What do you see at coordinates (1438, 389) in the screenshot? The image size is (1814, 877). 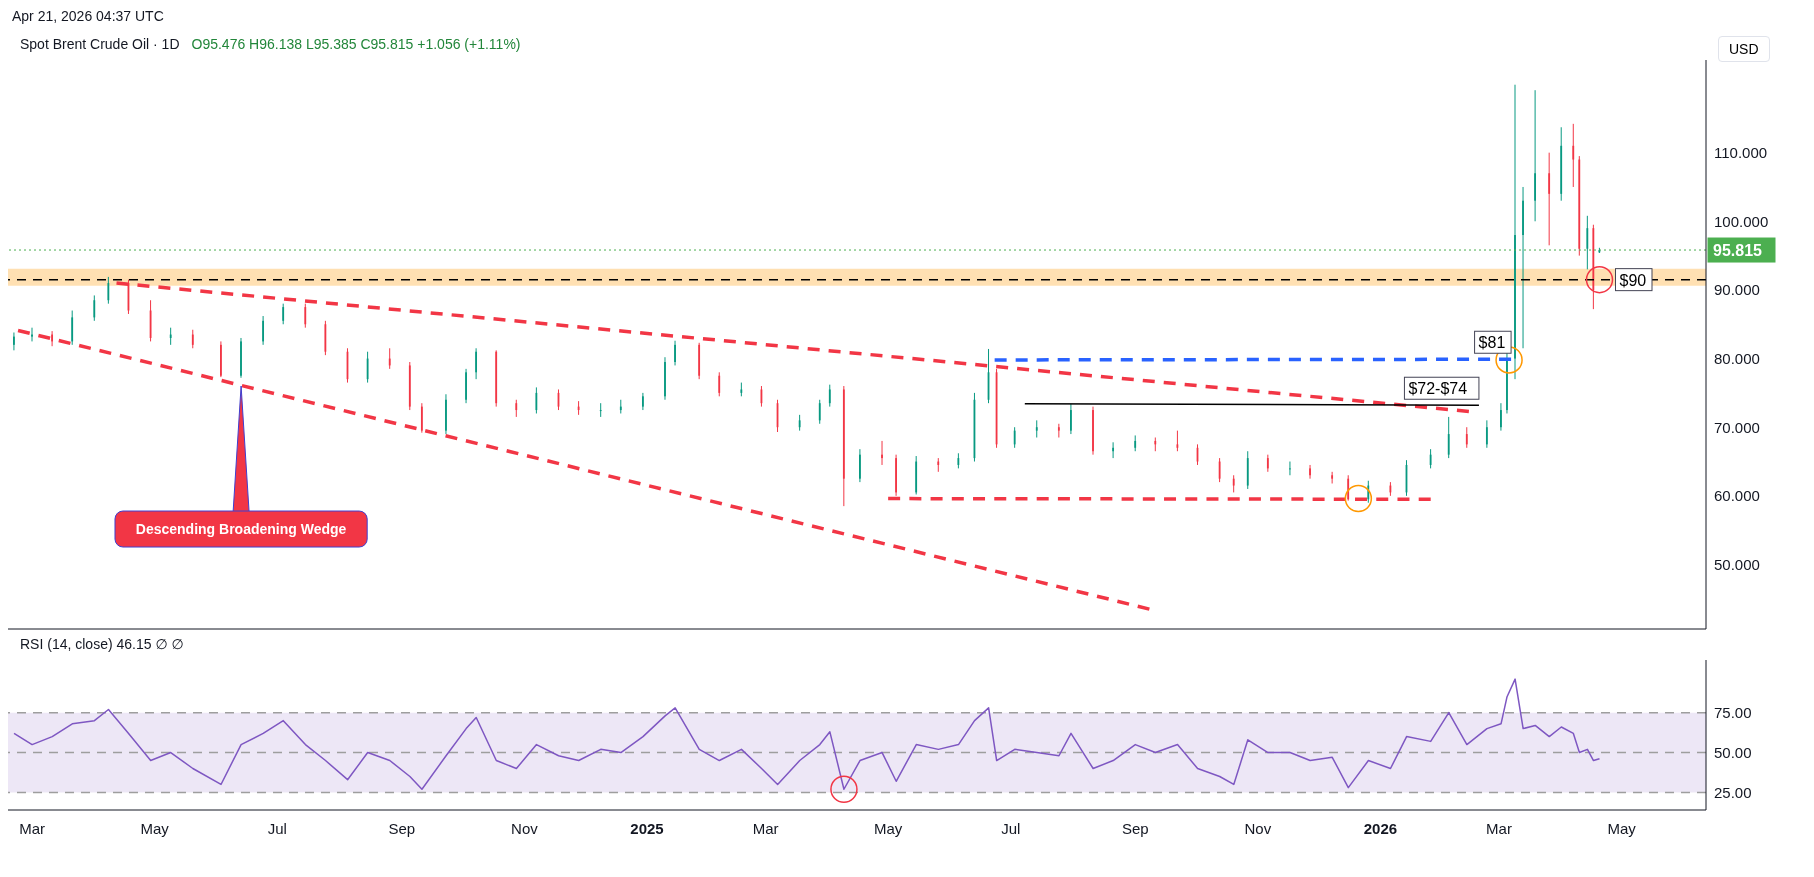 I see `annotation: $72-$74` at bounding box center [1438, 389].